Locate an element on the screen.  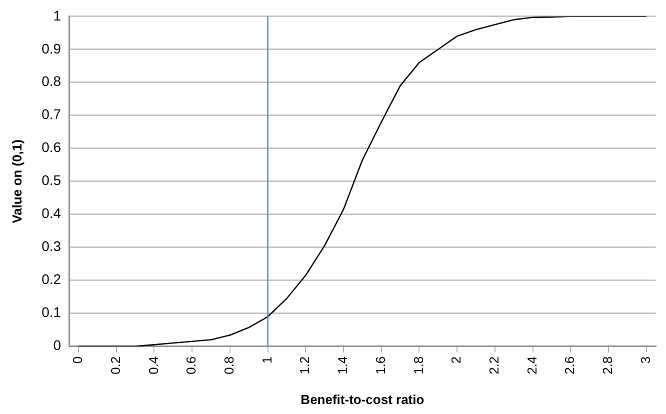
x-tick-label: 0.2 is located at coordinates (115, 365).